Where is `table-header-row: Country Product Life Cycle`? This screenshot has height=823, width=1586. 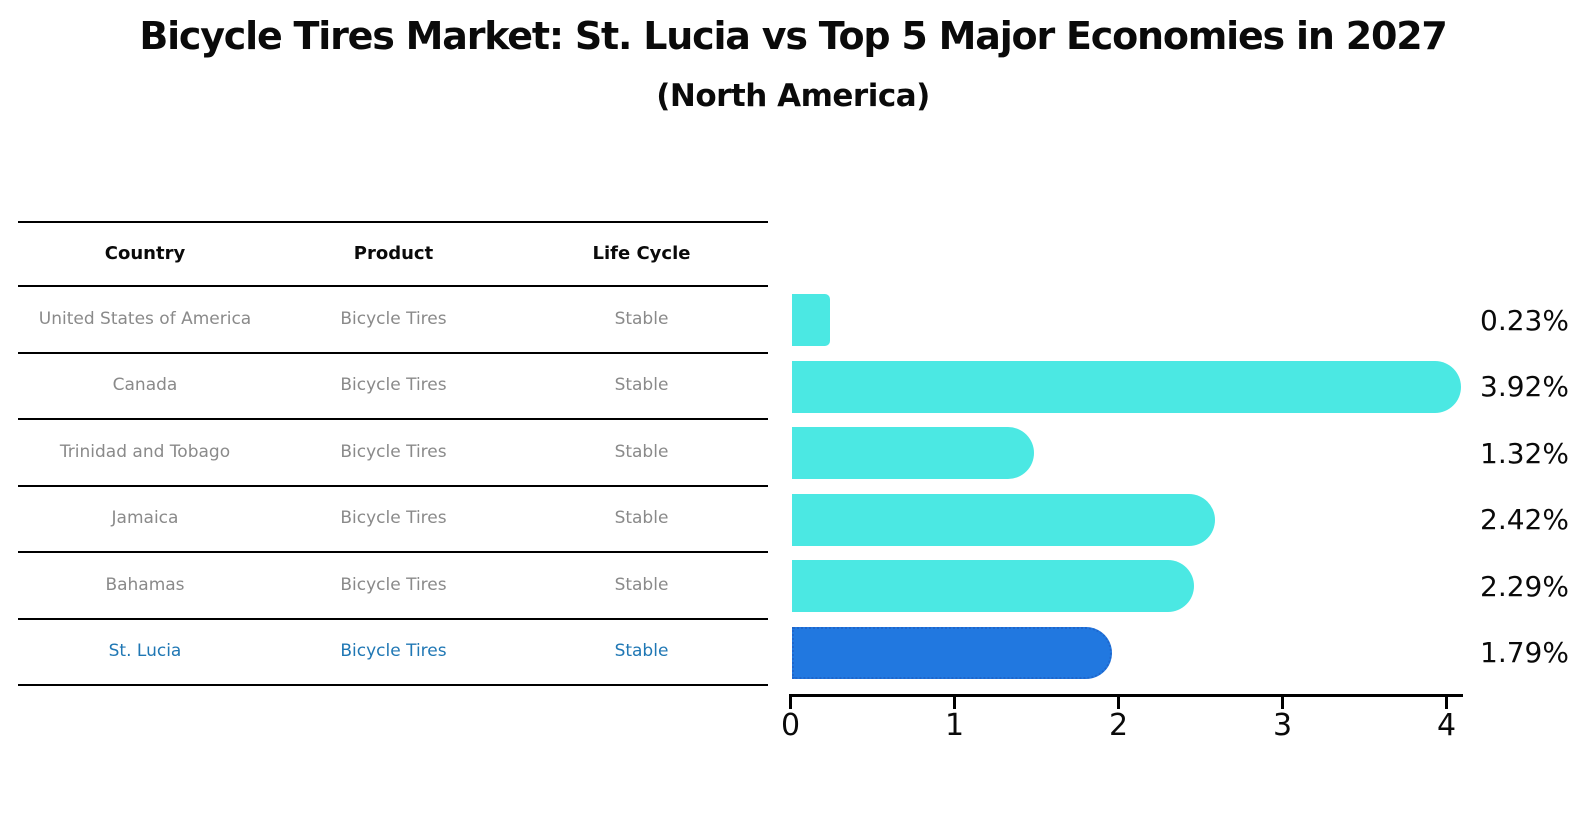
table-header-row: Country Product Life Cycle is located at coordinates (798, 254).